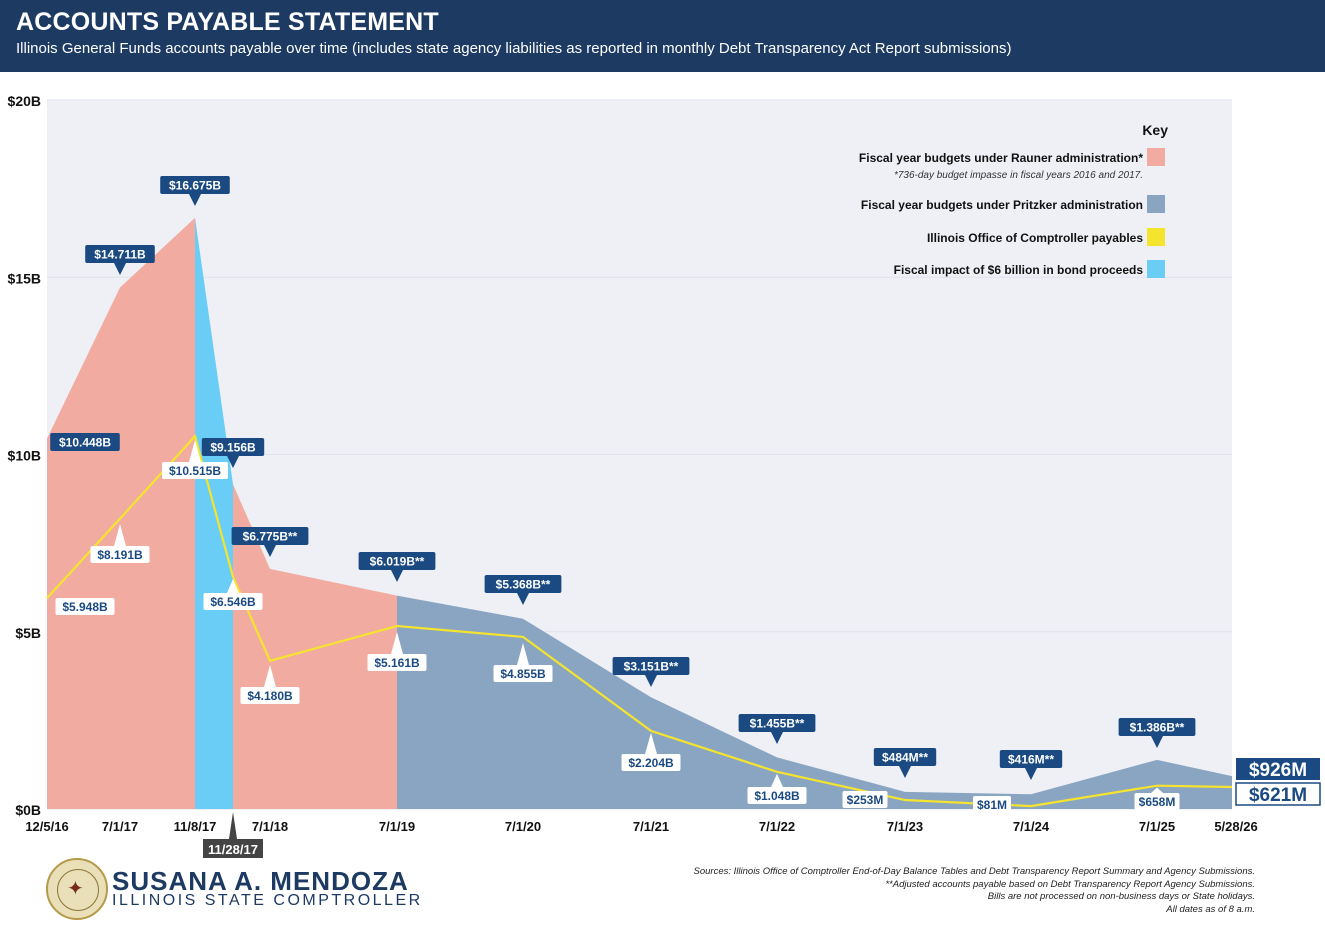 Image resolution: width=1325 pixels, height=937 pixels. I want to click on line-data-label: $5.948B, so click(85, 606).